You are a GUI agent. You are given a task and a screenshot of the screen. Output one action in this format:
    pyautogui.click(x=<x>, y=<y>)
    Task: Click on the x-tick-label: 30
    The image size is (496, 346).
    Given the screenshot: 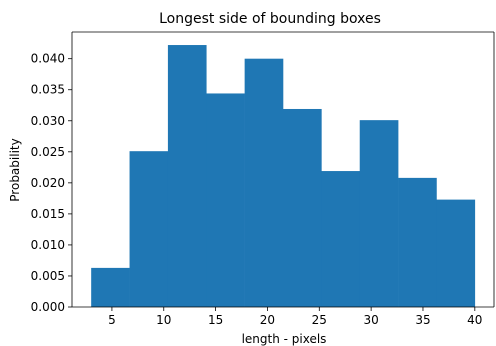 What is the action you would take?
    pyautogui.click(x=370, y=320)
    